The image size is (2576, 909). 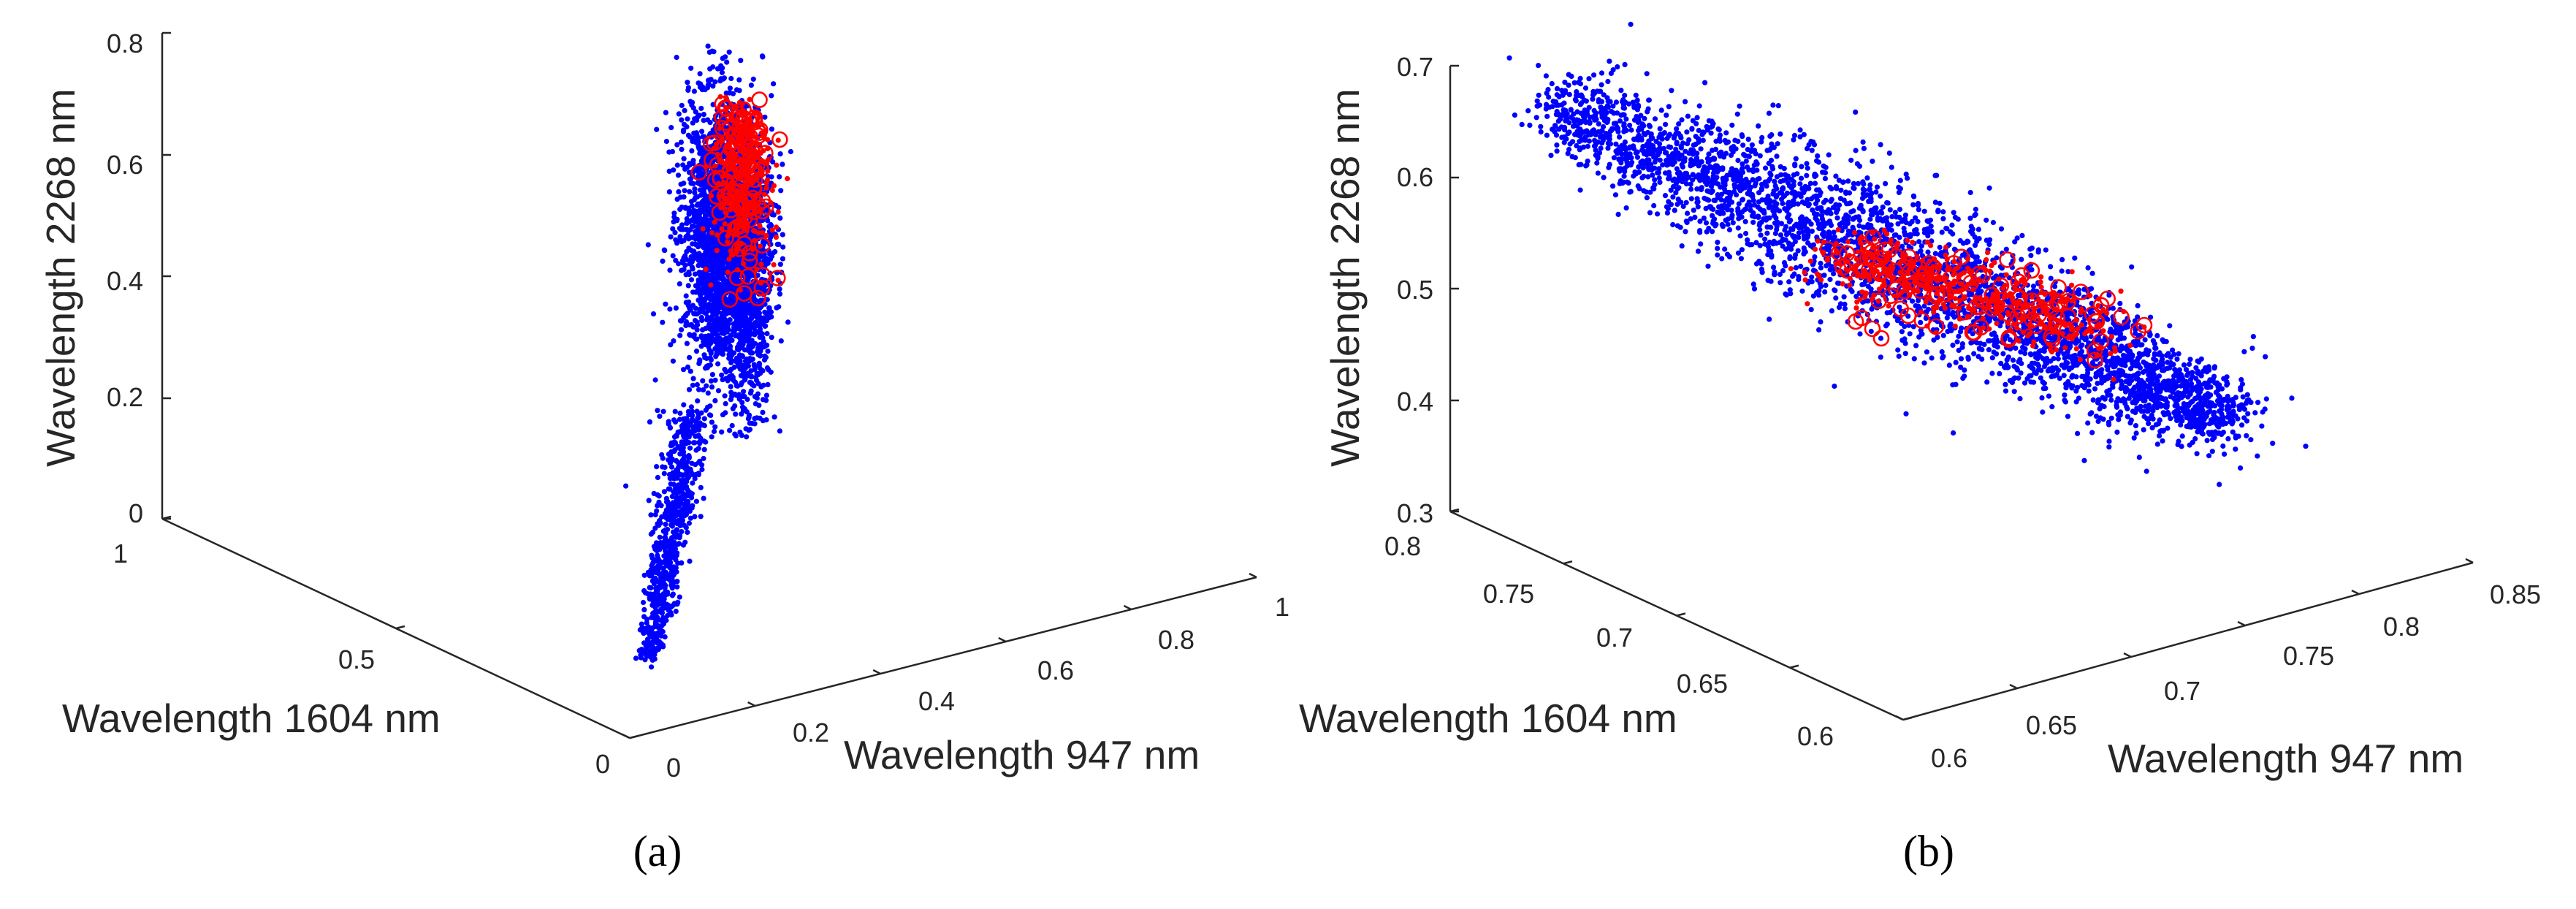 I want to click on panel-a-z-tick: 0, so click(x=136, y=513).